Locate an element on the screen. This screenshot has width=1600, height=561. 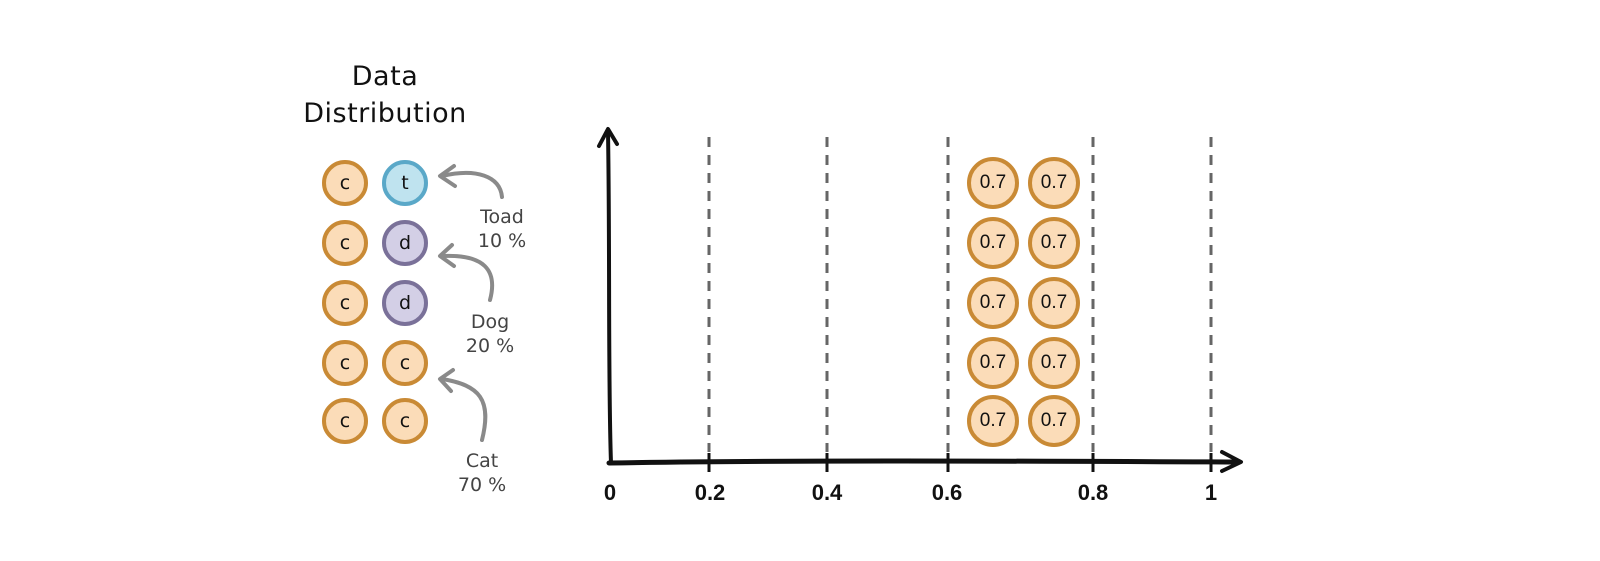
x-axis is located at coordinates (923, 462).